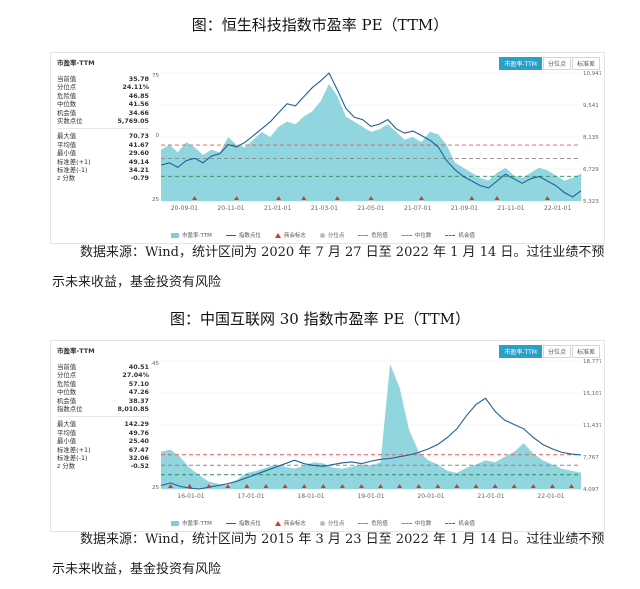  What do you see at coordinates (592, 362) in the screenshot?
I see `y-right-tick-label: 18,777` at bounding box center [592, 362].